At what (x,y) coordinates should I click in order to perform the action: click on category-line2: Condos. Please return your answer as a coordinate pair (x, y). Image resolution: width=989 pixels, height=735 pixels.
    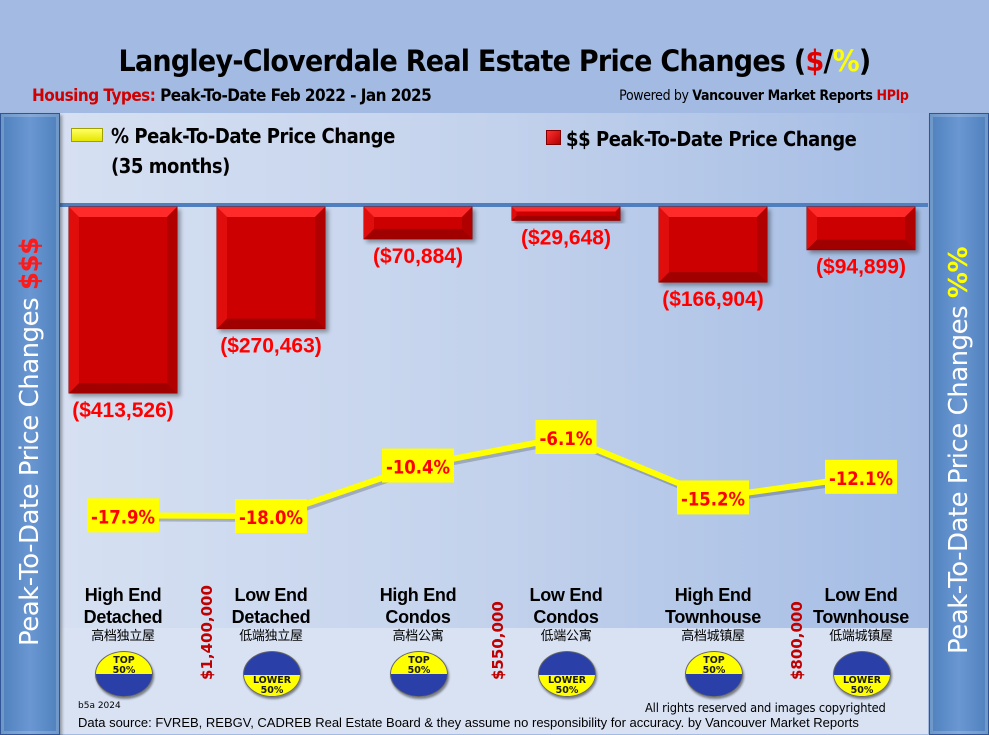
    Looking at the image, I should click on (418, 617).